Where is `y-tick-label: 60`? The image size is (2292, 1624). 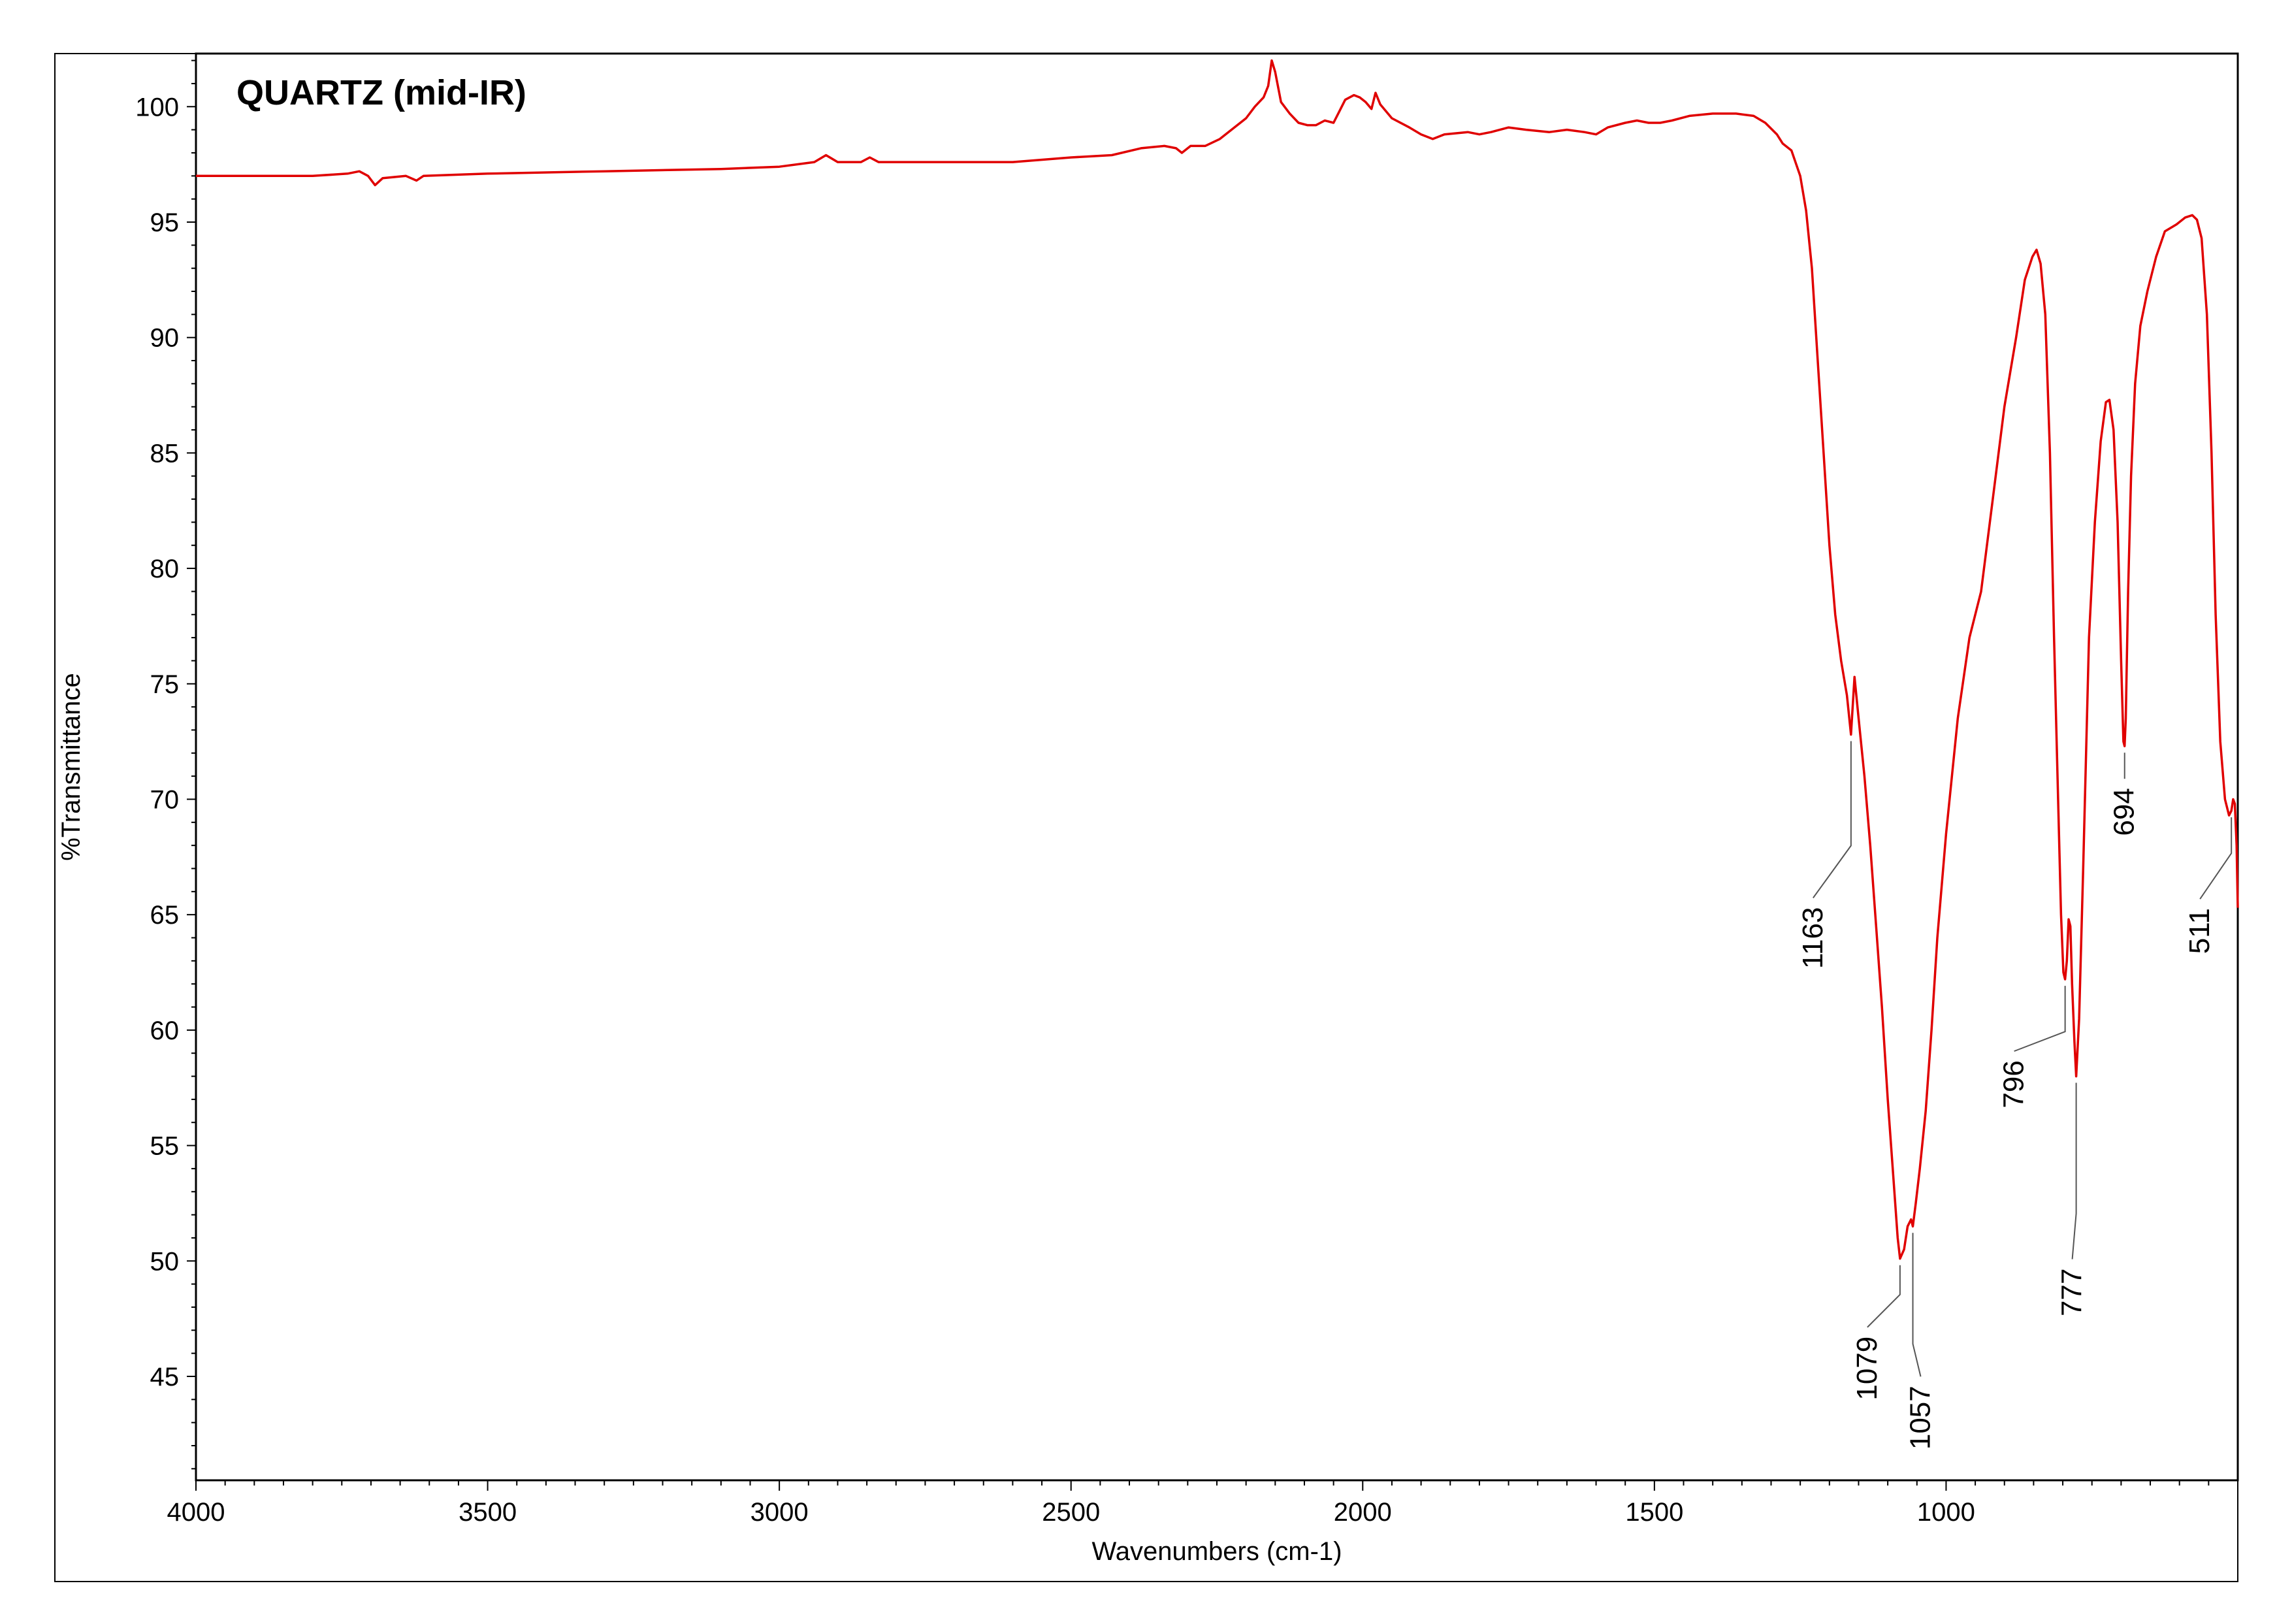 y-tick-label: 60 is located at coordinates (165, 1030).